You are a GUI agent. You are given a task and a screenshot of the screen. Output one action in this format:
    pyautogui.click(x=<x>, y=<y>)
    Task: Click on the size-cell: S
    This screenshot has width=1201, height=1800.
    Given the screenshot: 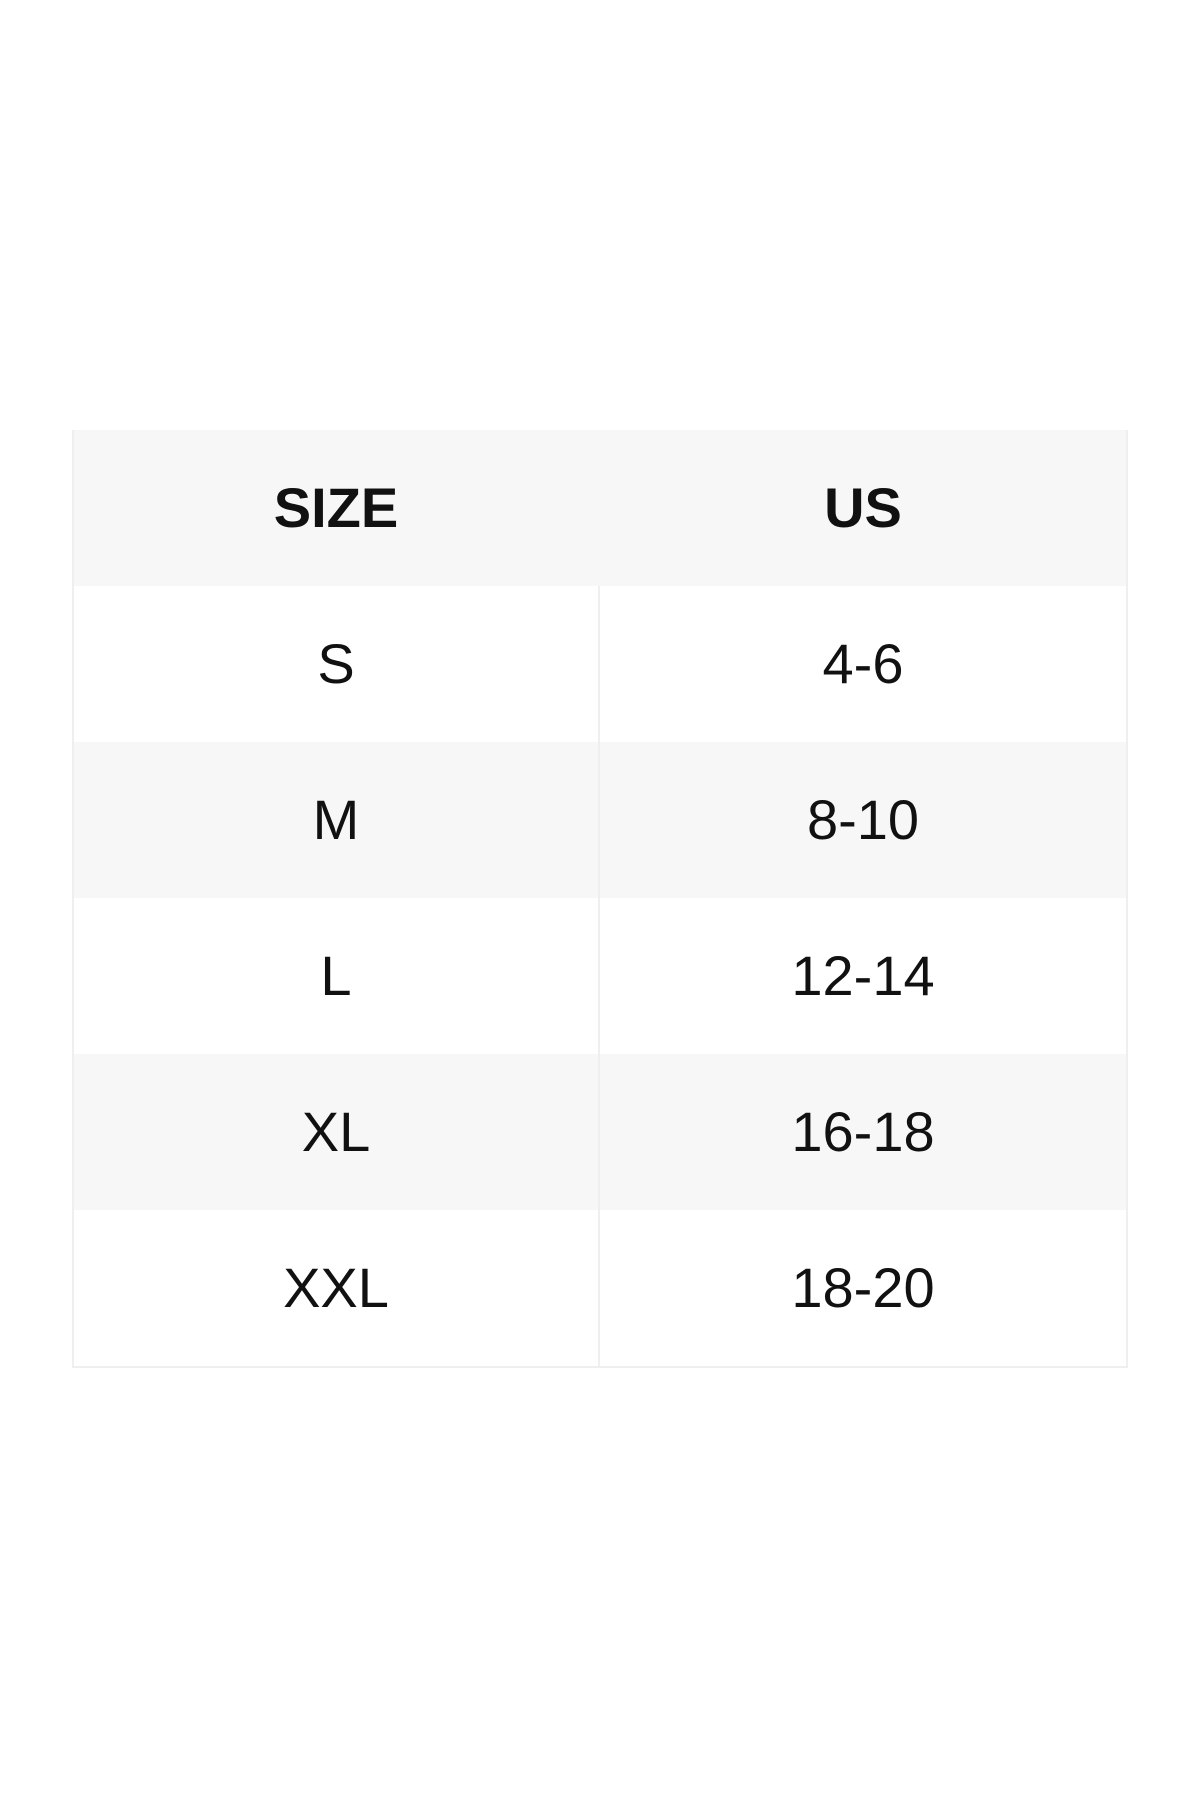 What is the action you would take?
    pyautogui.click(x=337, y=664)
    